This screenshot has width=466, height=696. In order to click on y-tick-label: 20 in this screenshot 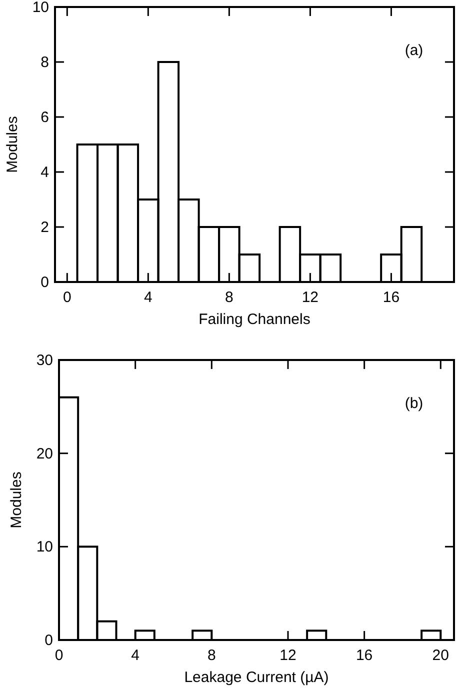, I will do `click(44, 453)`.